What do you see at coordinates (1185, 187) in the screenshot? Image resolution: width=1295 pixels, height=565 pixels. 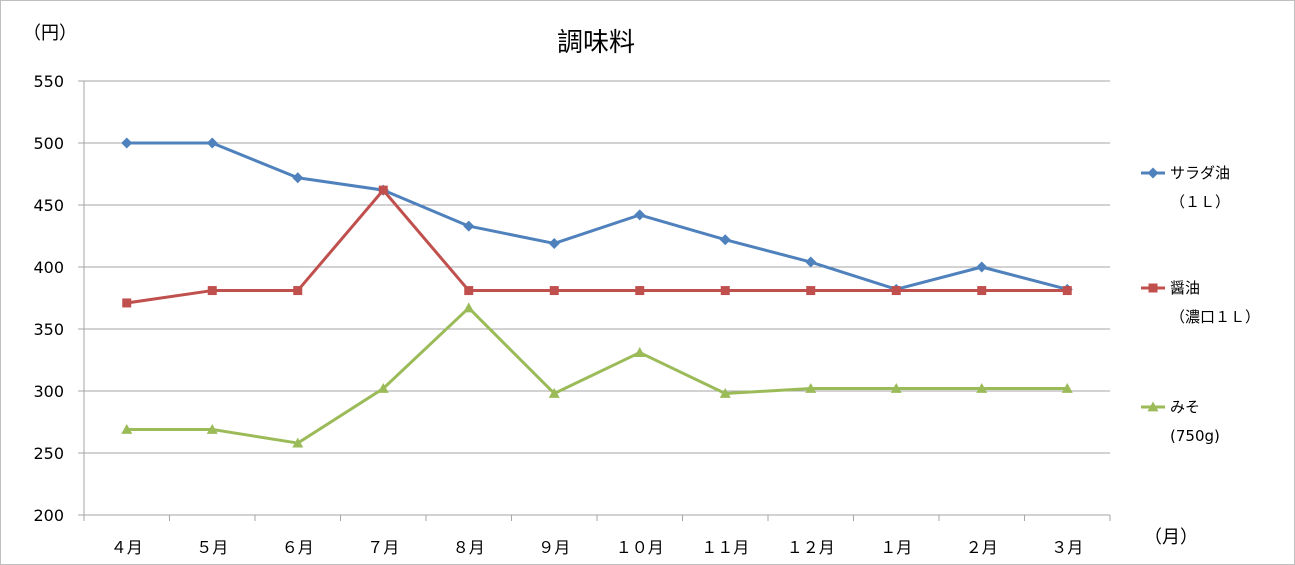 I see `legend-entry-1: サラダ油 （１Ｌ）` at bounding box center [1185, 187].